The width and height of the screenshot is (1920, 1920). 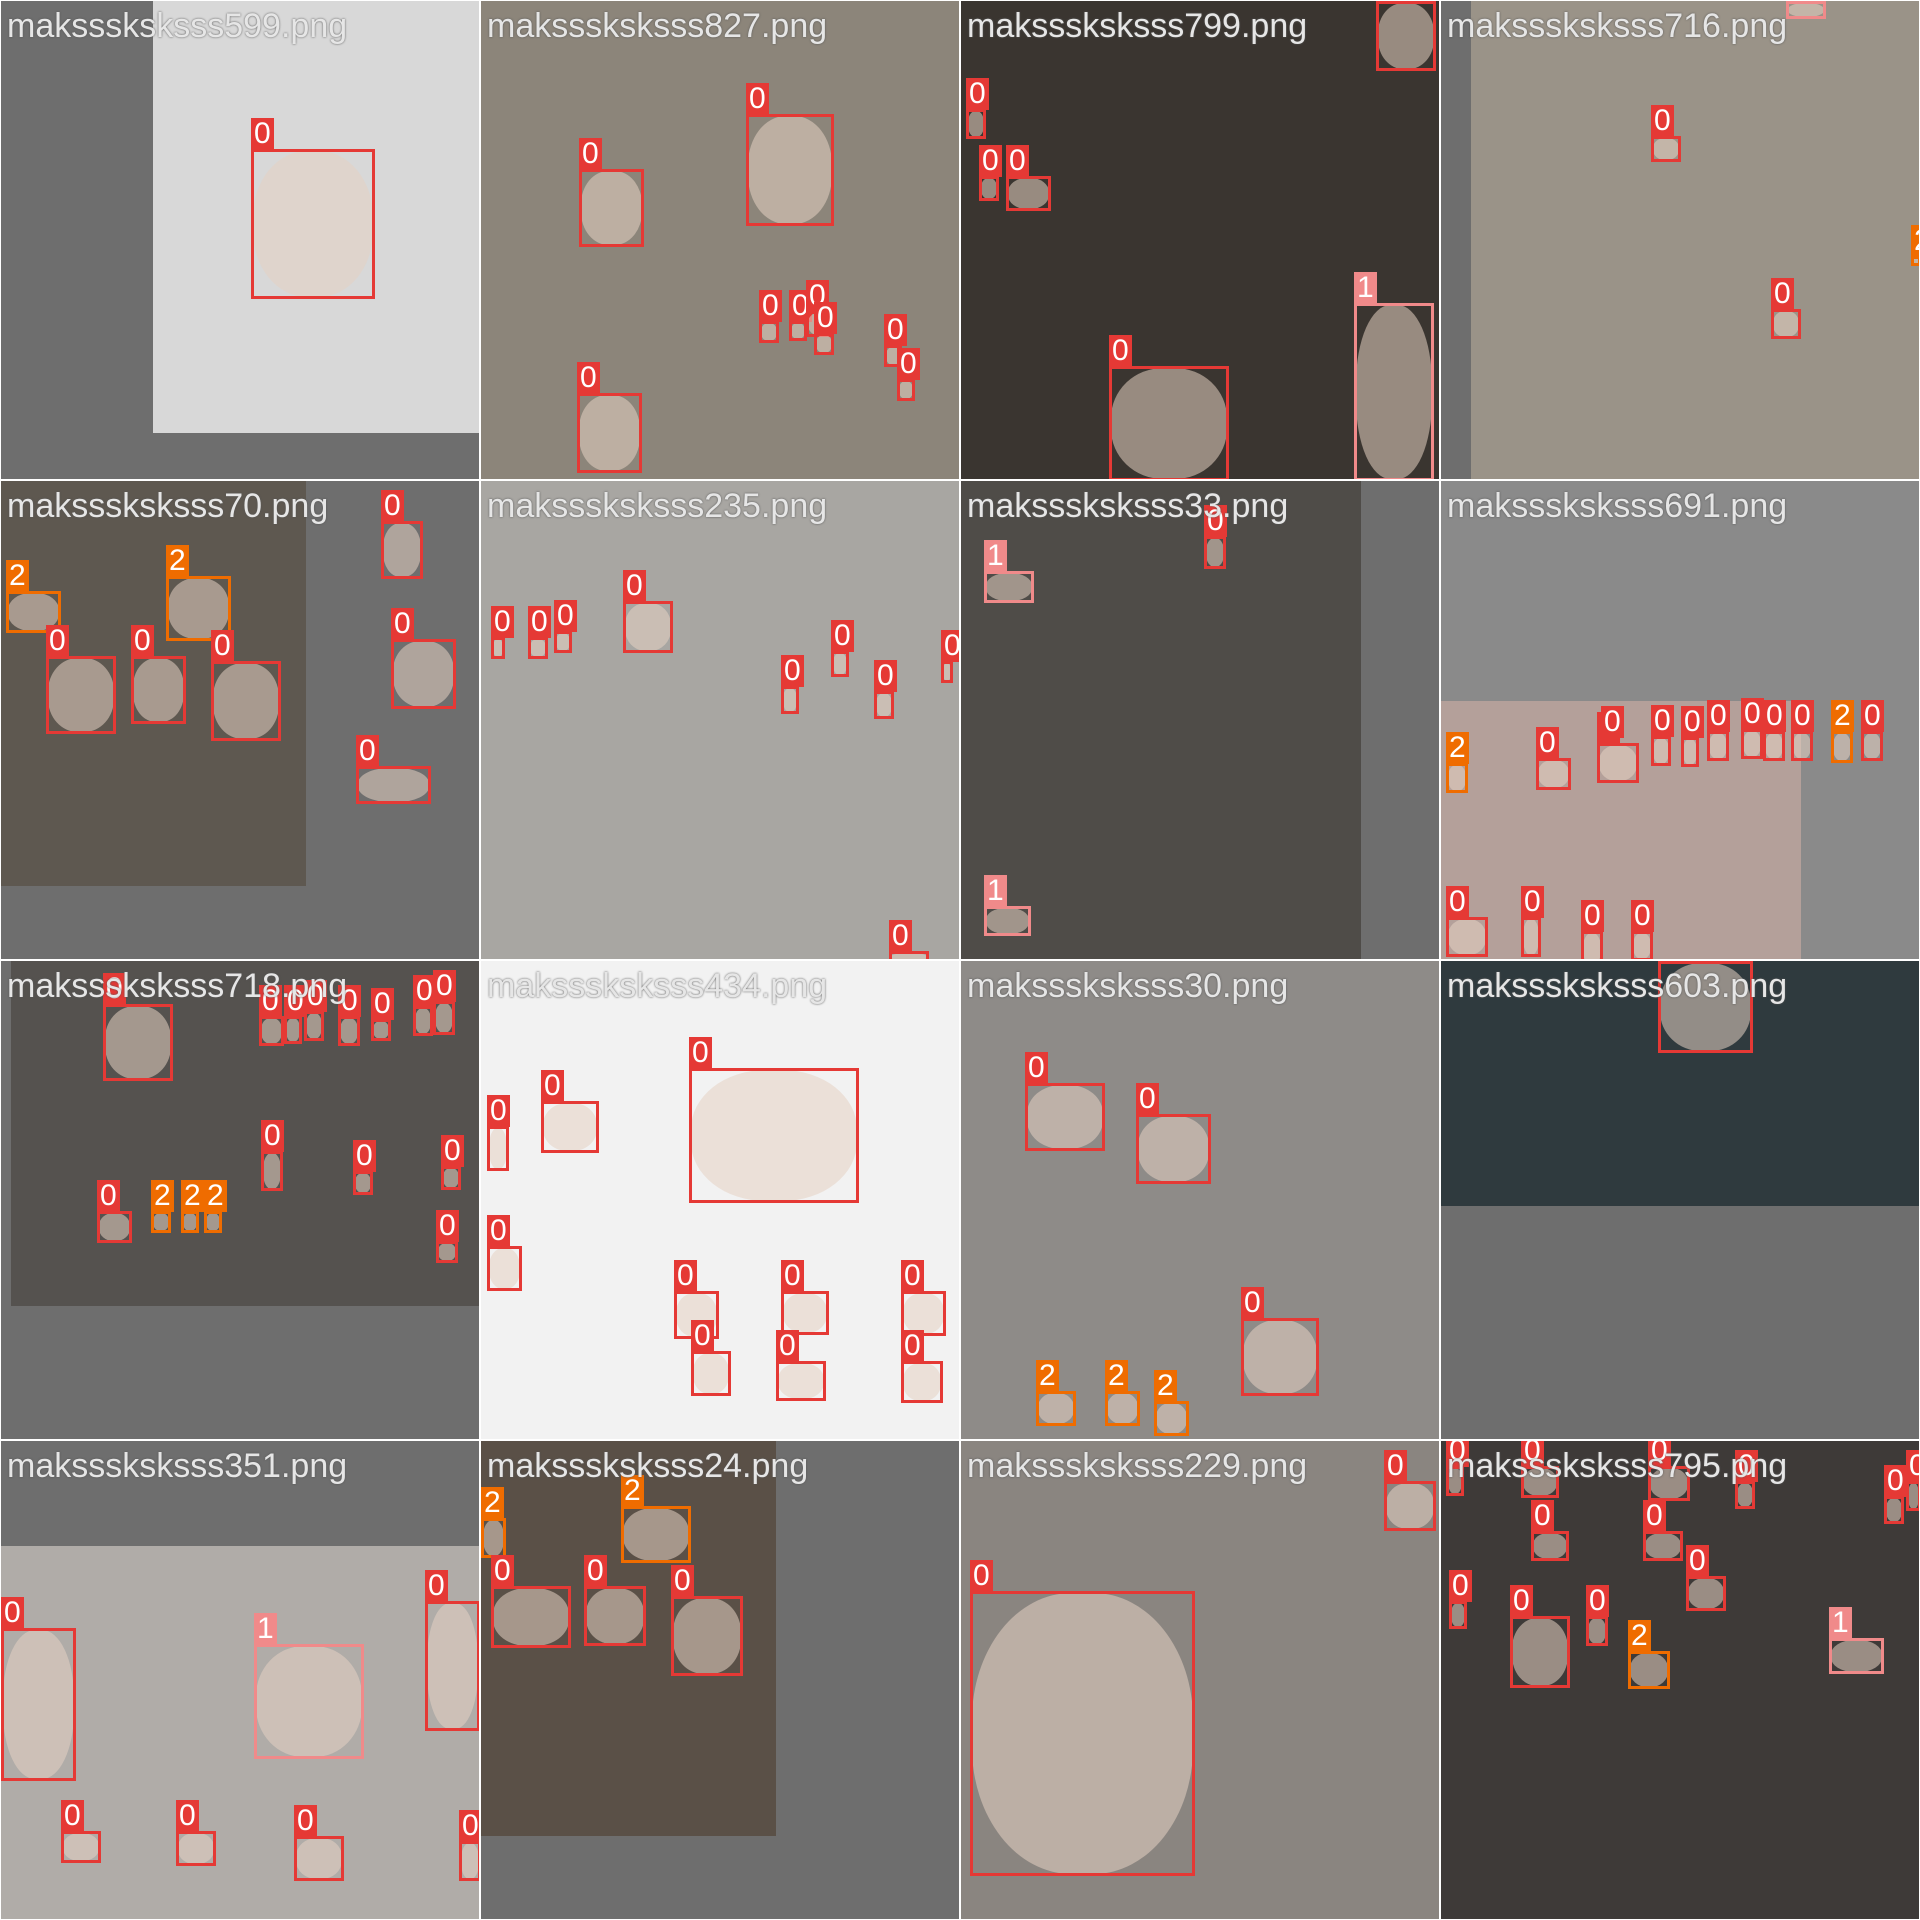 What do you see at coordinates (1680, 1680) in the screenshot?
I see `mosaic-tile: 00000000000210maksssksksss795.png` at bounding box center [1680, 1680].